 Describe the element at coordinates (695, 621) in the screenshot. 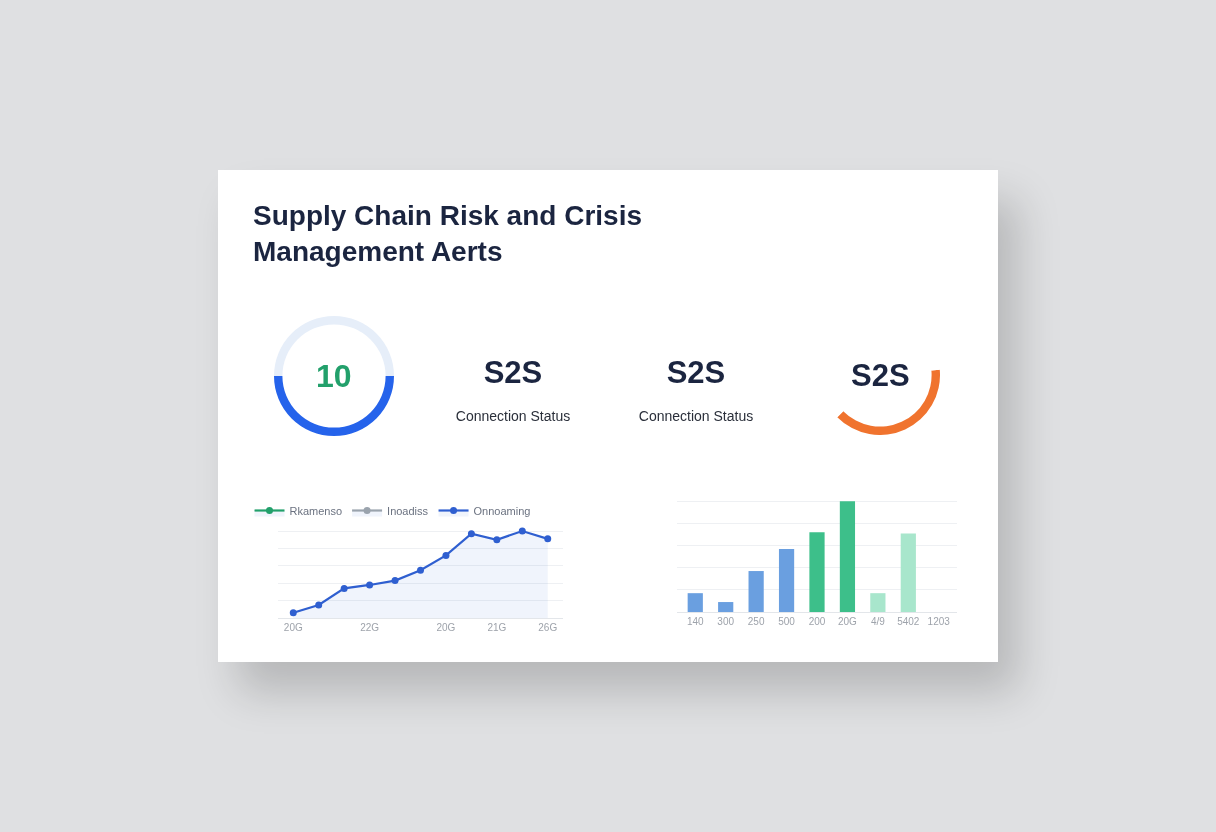

I see `x-tick-label: 140` at that location.